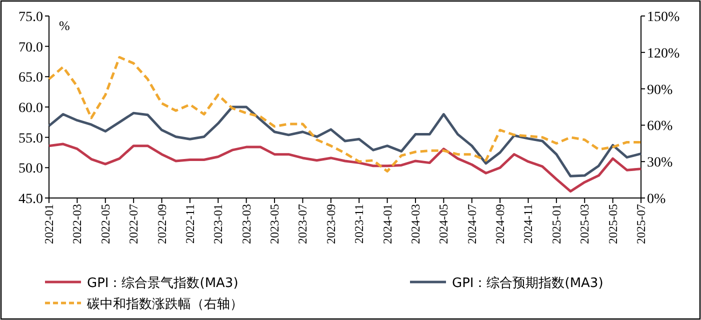  Describe the element at coordinates (30, 78) in the screenshot. I see `y-tick-label: 65.0` at that location.